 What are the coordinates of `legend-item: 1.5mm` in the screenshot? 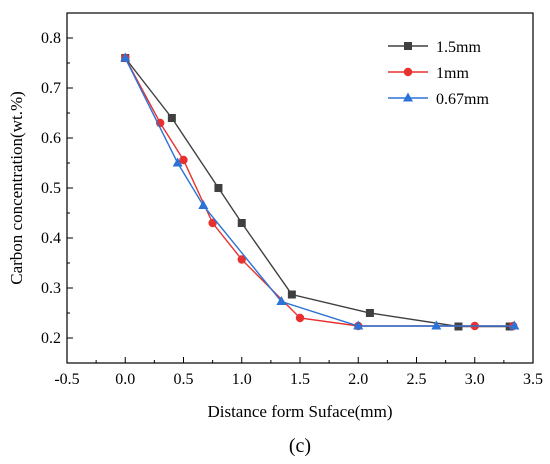 It's located at (434, 47).